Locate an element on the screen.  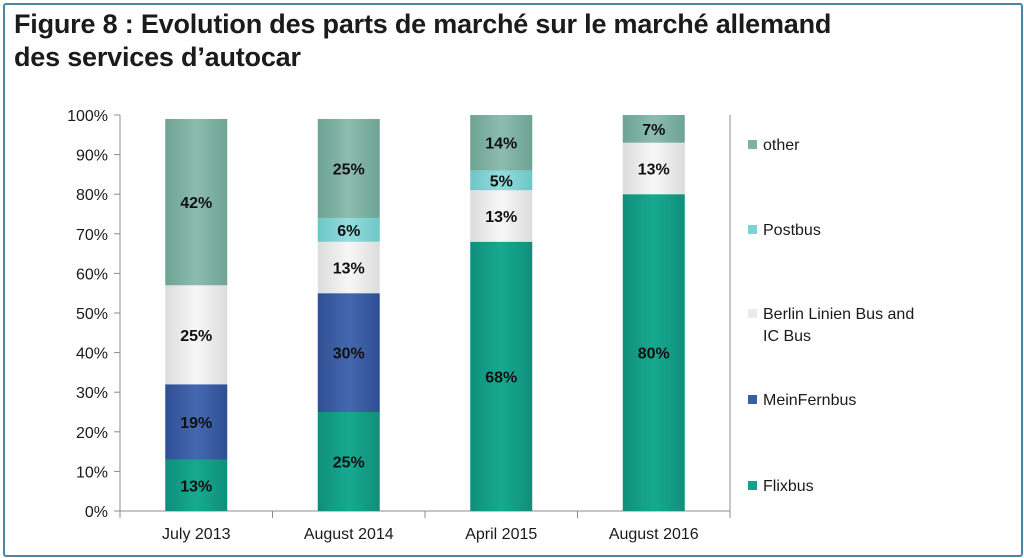
legend-label-meinfernbus: MeinFernbus is located at coordinates (809, 400).